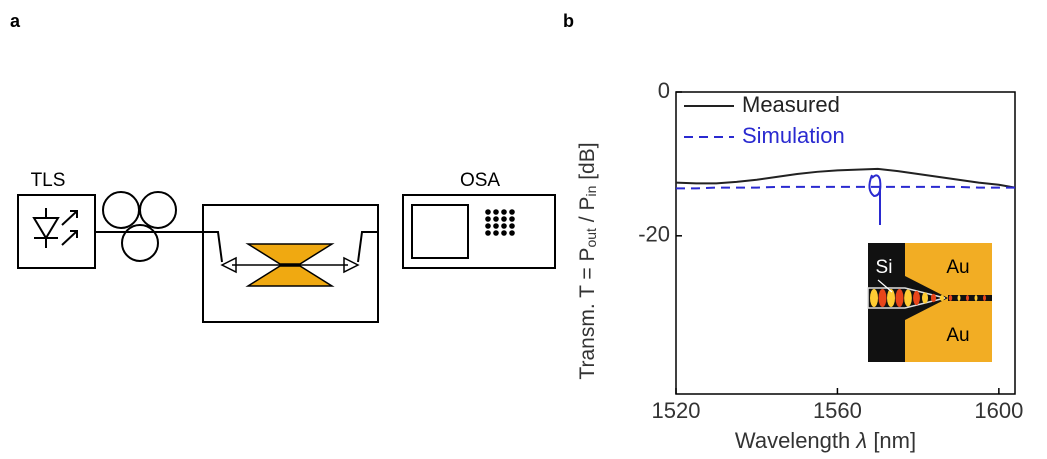 The width and height of the screenshot is (1047, 459). Describe the element at coordinates (587, 314) in the screenshot. I see `y-label-part: Transm. T = P` at that location.